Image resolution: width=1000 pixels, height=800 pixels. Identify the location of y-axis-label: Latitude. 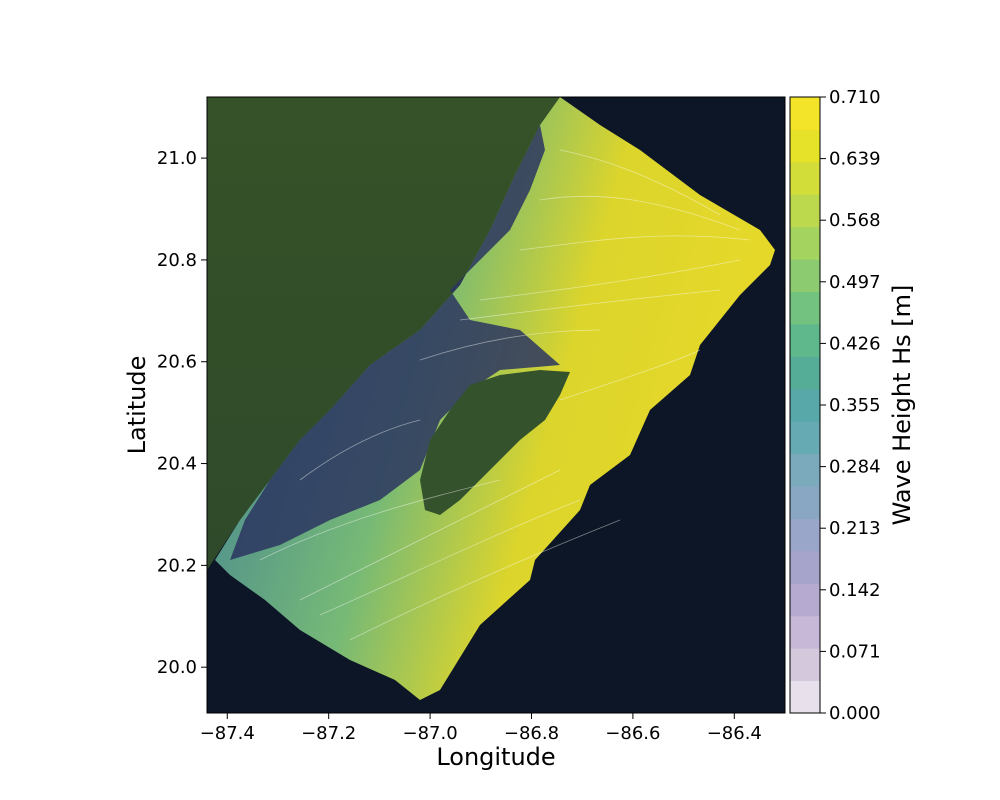
(137, 405).